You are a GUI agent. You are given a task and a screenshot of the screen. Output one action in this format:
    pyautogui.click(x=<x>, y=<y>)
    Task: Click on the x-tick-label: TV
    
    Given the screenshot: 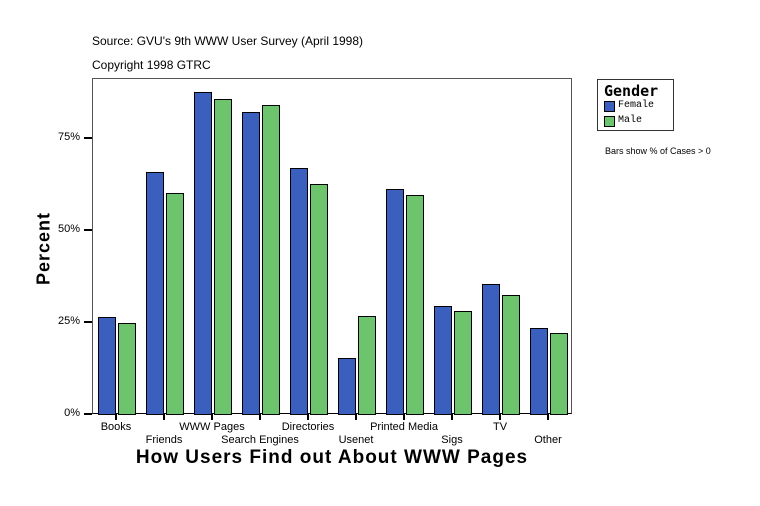 What is the action you would take?
    pyautogui.click(x=500, y=427)
    